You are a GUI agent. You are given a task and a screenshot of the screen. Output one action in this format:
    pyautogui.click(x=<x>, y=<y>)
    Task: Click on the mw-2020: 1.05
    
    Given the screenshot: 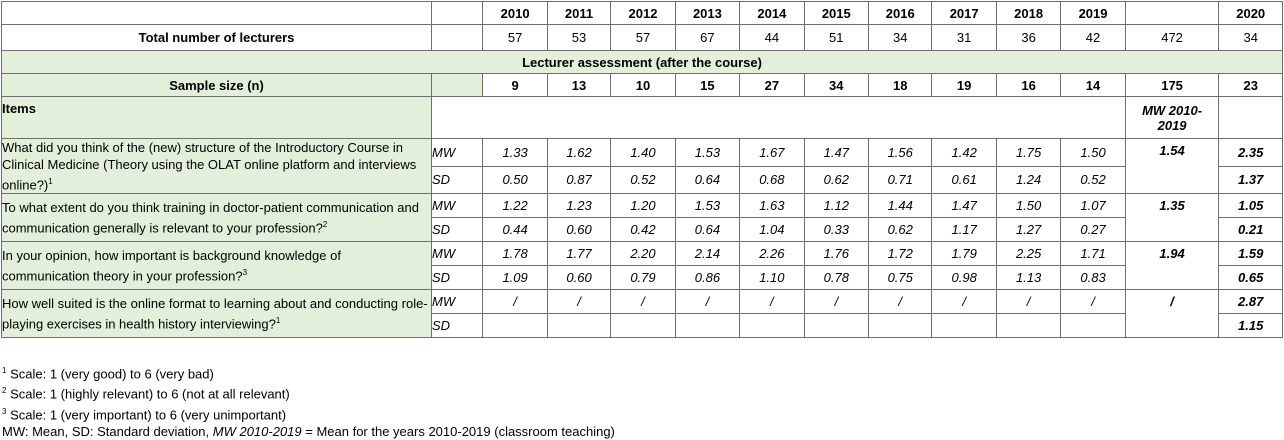 What is the action you would take?
    pyautogui.click(x=1250, y=206)
    